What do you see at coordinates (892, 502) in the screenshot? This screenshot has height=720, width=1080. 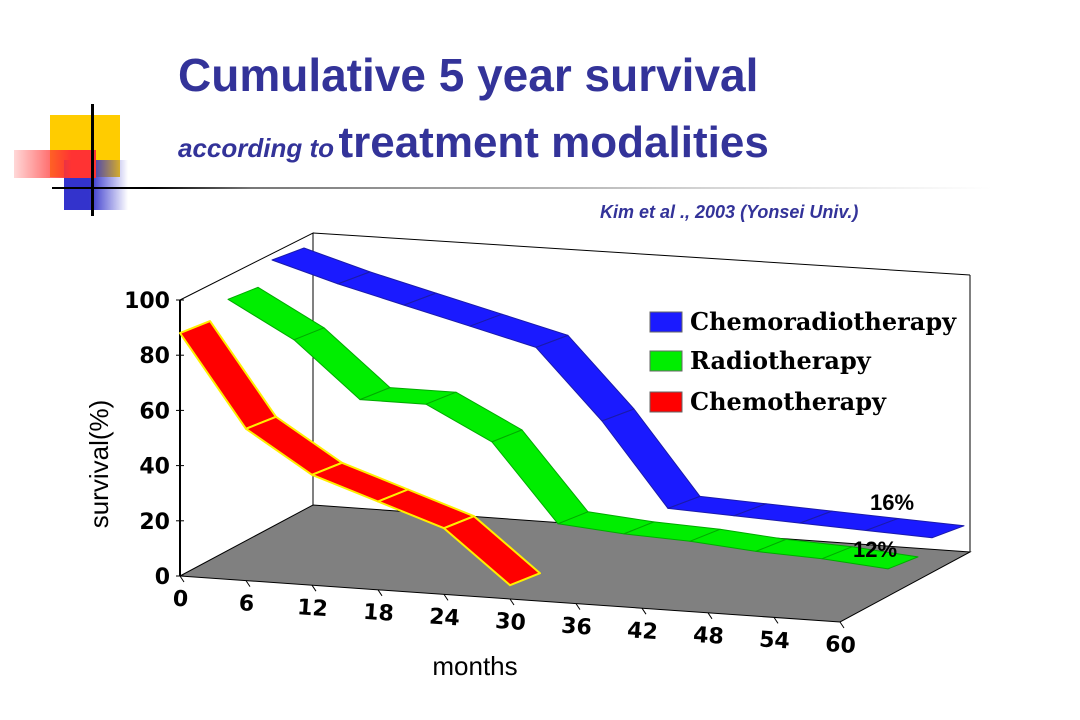 I see `end-label-chemoradiotherapy: 16%` at bounding box center [892, 502].